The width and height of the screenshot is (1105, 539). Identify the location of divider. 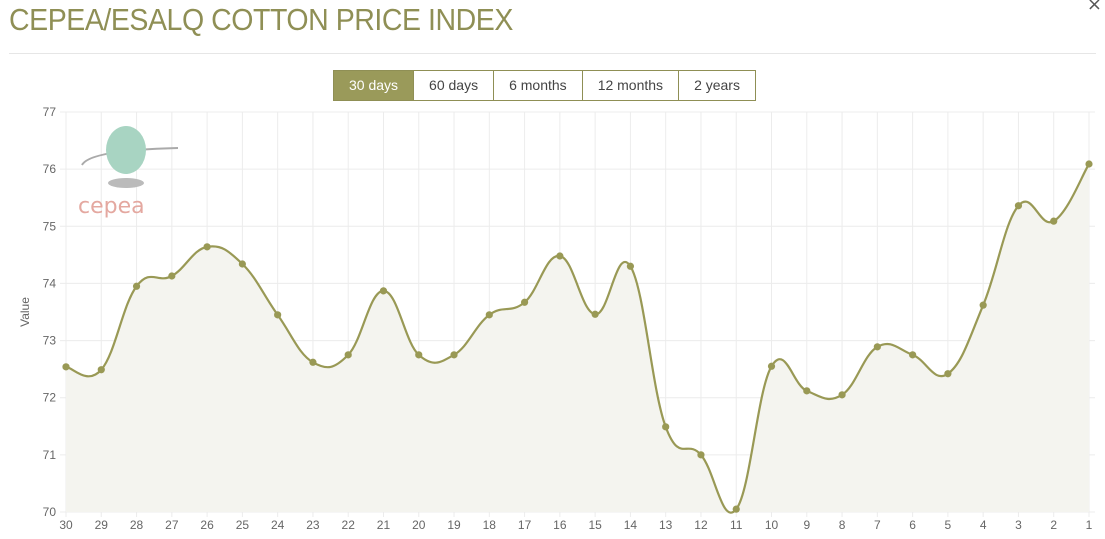
(552, 53).